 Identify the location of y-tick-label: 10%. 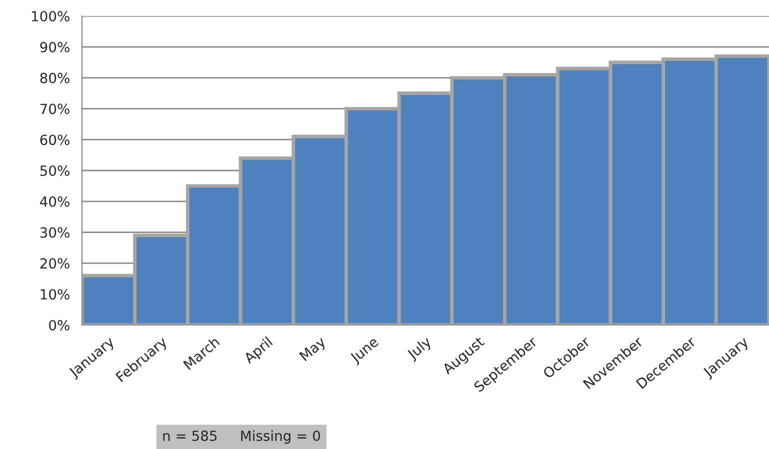
(55, 294).